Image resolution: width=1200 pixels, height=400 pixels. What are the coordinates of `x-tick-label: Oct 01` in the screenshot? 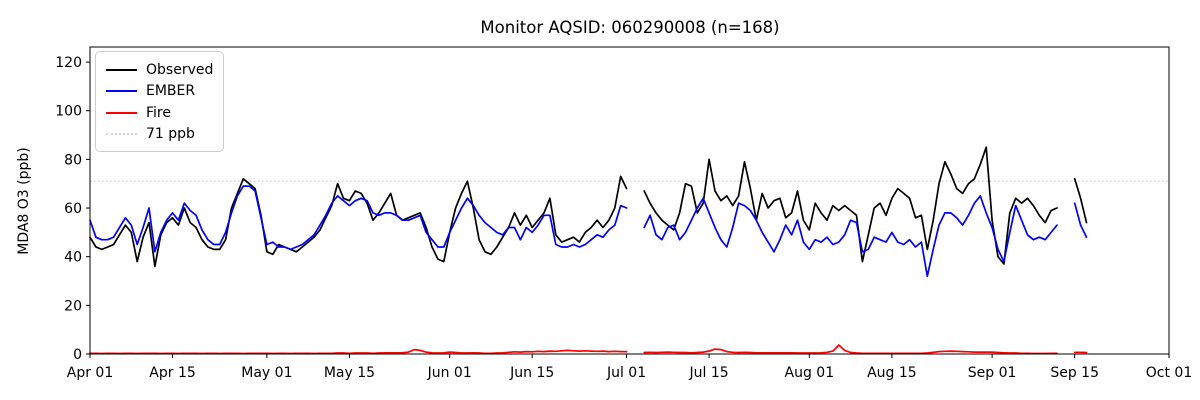 It's located at (1169, 373).